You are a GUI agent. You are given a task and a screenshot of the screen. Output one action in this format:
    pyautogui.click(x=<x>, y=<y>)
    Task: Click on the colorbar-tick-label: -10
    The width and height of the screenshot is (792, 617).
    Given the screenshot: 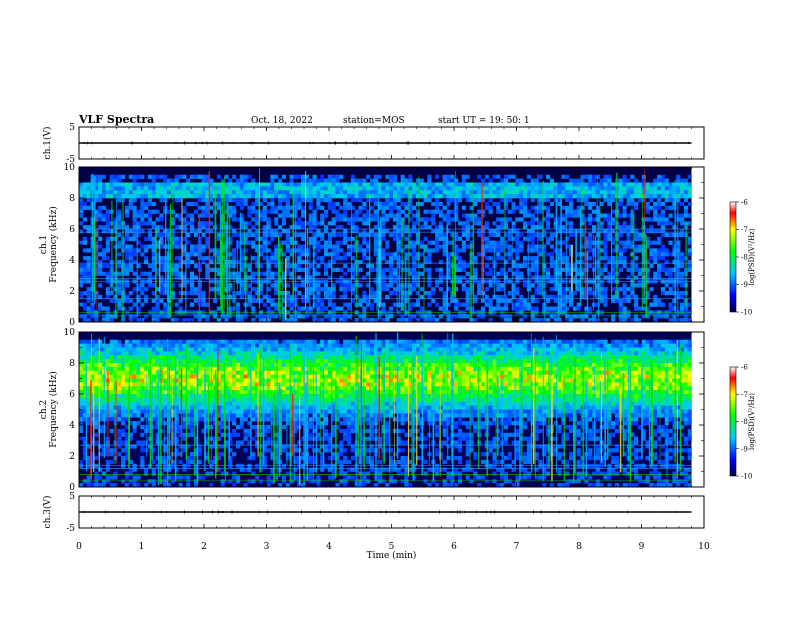 What is the action you would take?
    pyautogui.click(x=746, y=313)
    